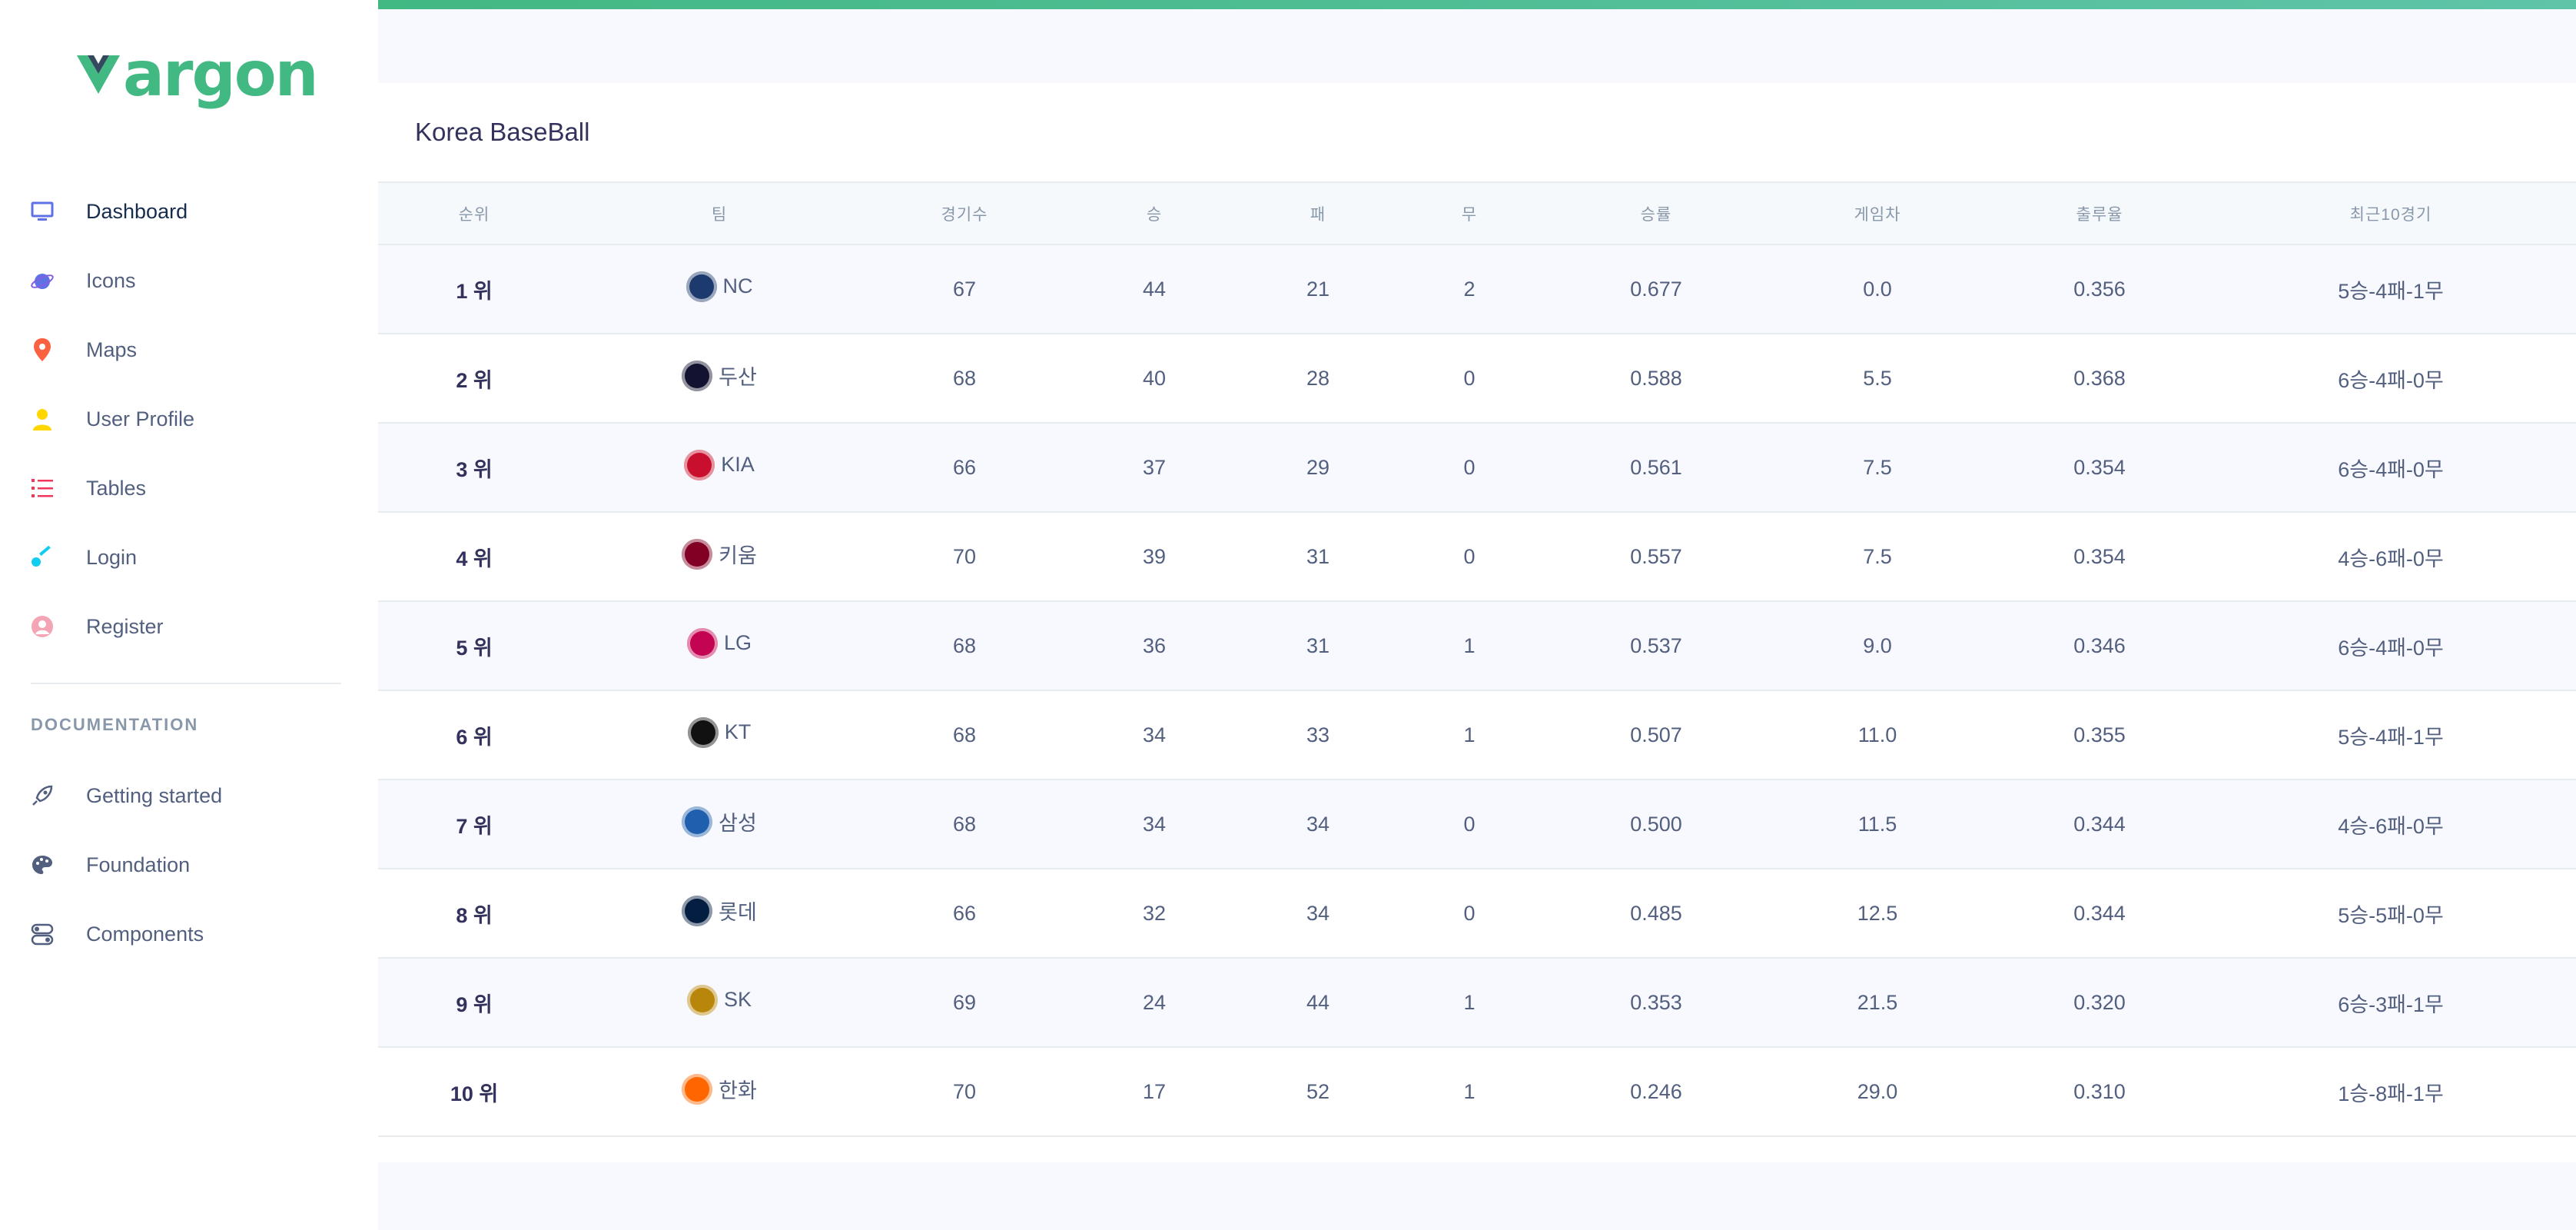  Describe the element at coordinates (1318, 214) in the screenshot. I see `column-header-lose: 패` at that location.